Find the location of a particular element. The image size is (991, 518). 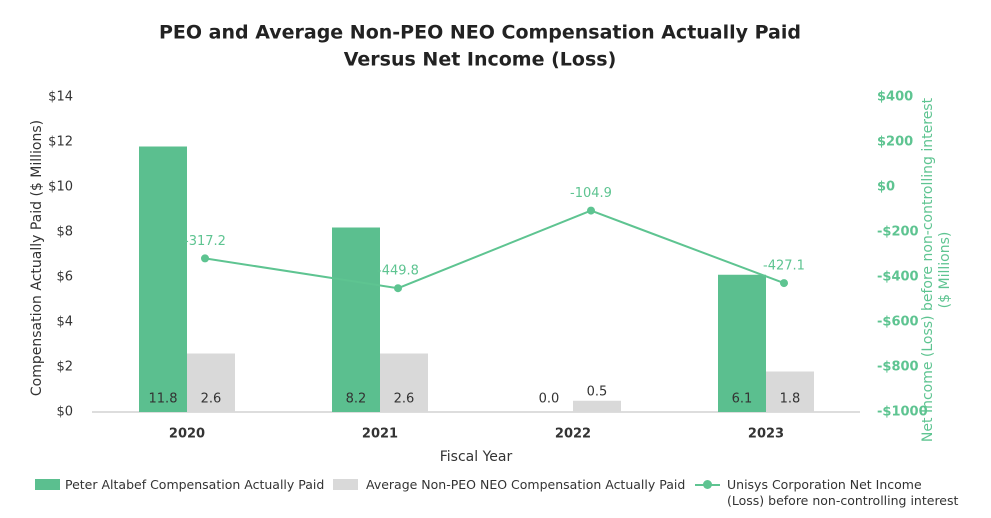

y-tick-label: $4 is located at coordinates (64, 322).